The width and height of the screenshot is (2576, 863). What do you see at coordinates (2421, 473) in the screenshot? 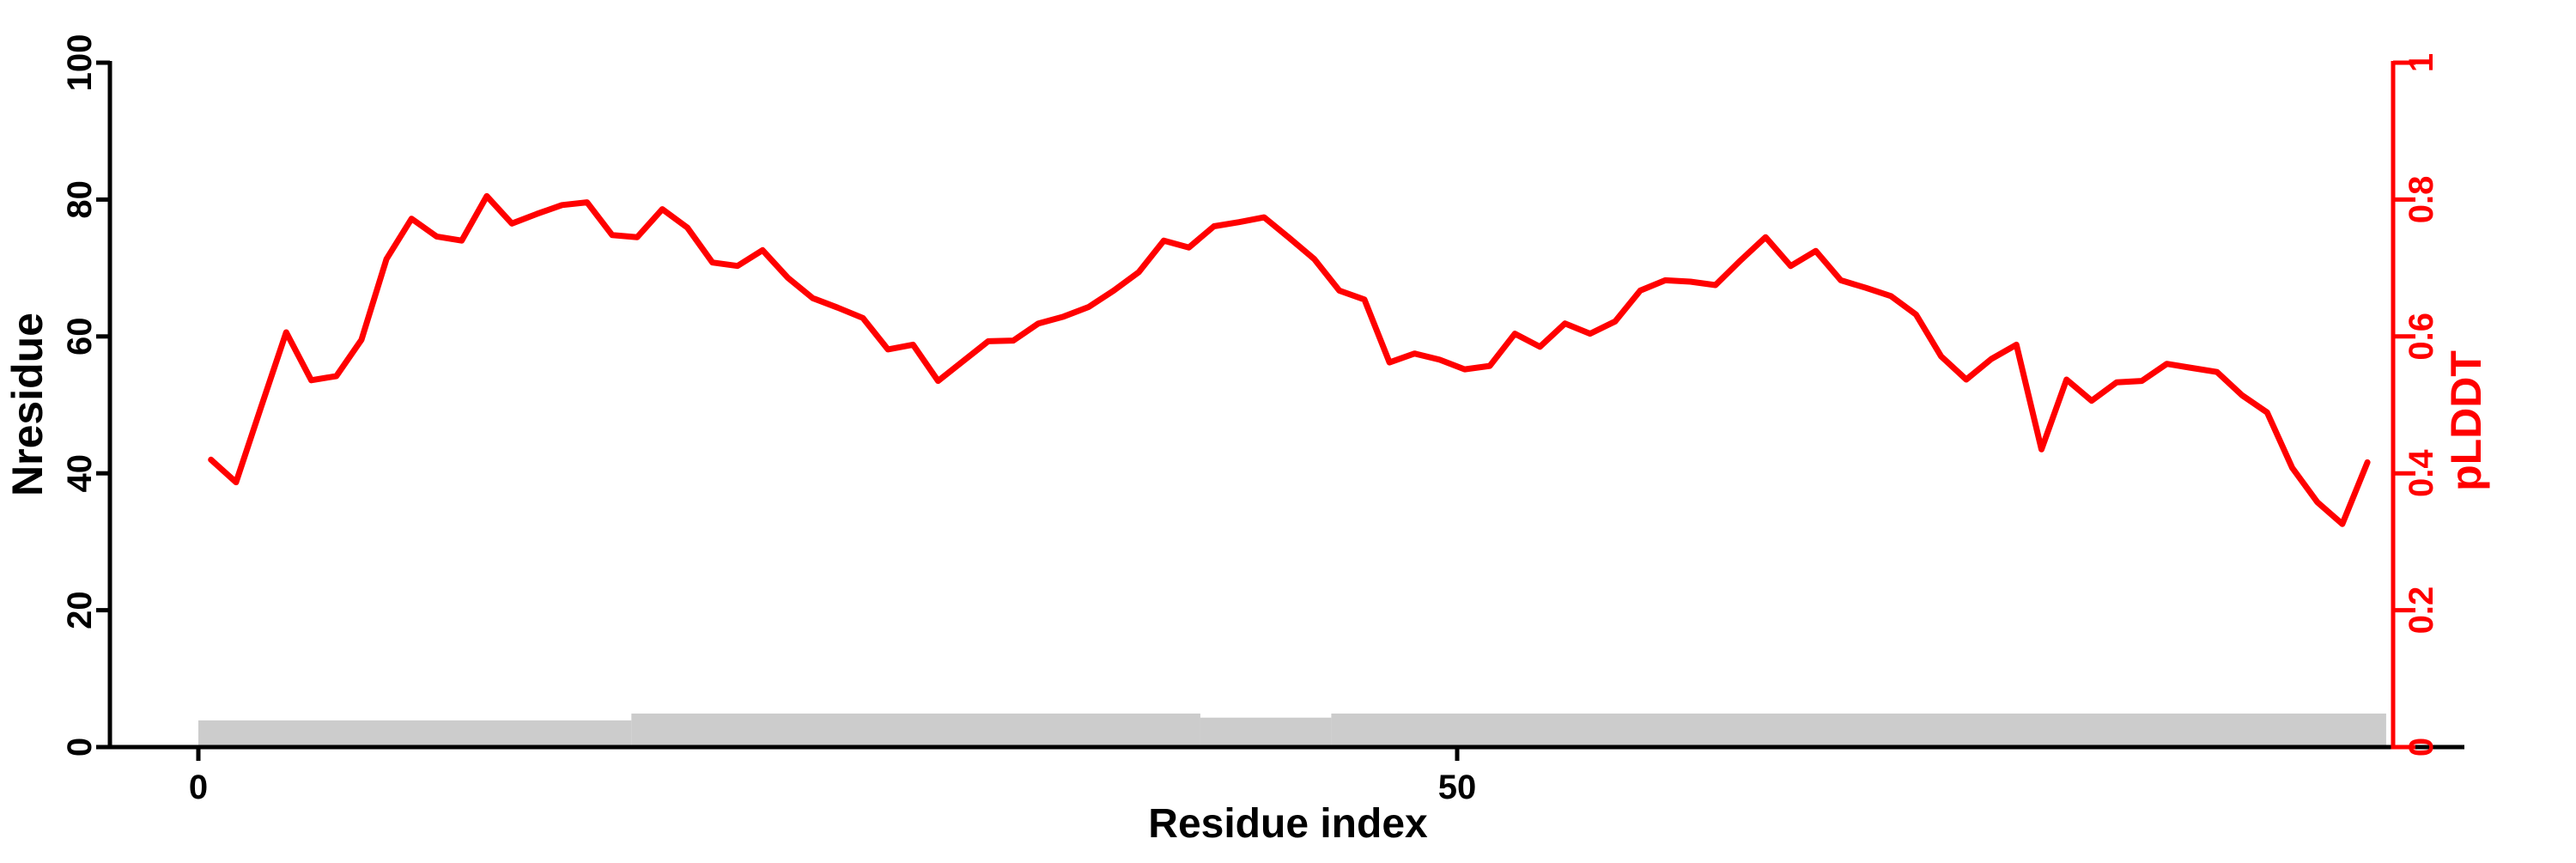
I see `right-tick-label: 0.4` at bounding box center [2421, 473].